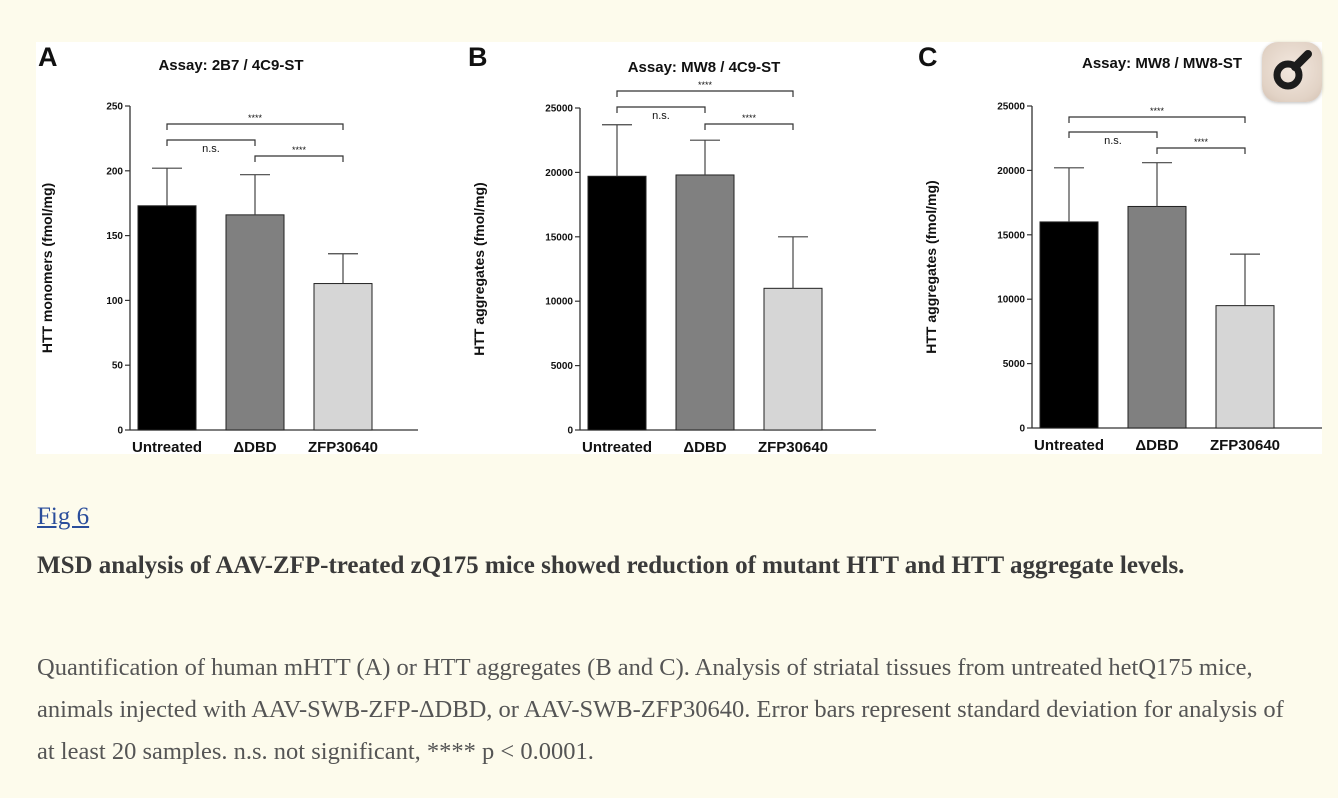 The width and height of the screenshot is (1338, 798). What do you see at coordinates (1069, 445) in the screenshot?
I see `panel-c-category-label: Untreated` at bounding box center [1069, 445].